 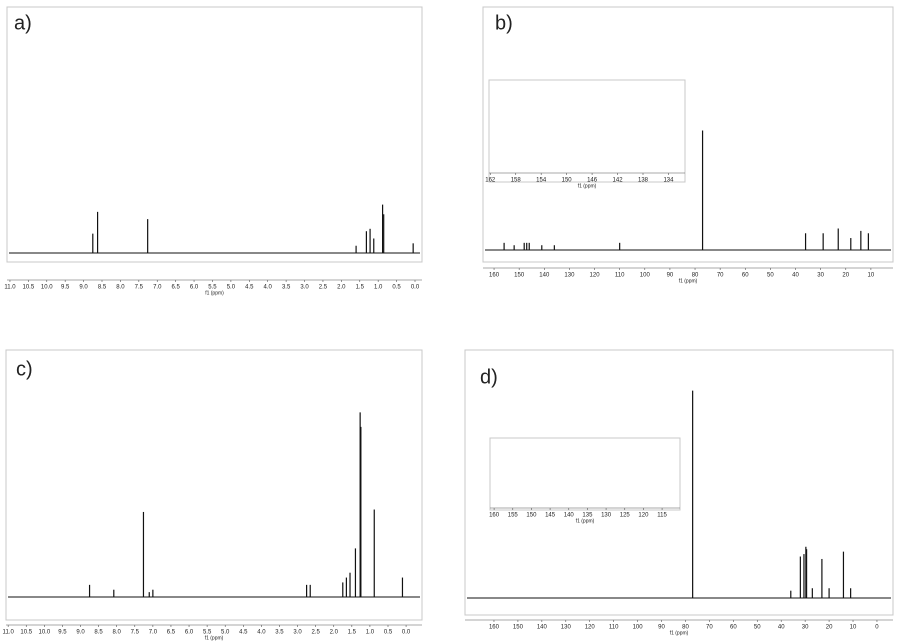 I want to click on x-tick-label: 8.5, so click(x=98, y=633).